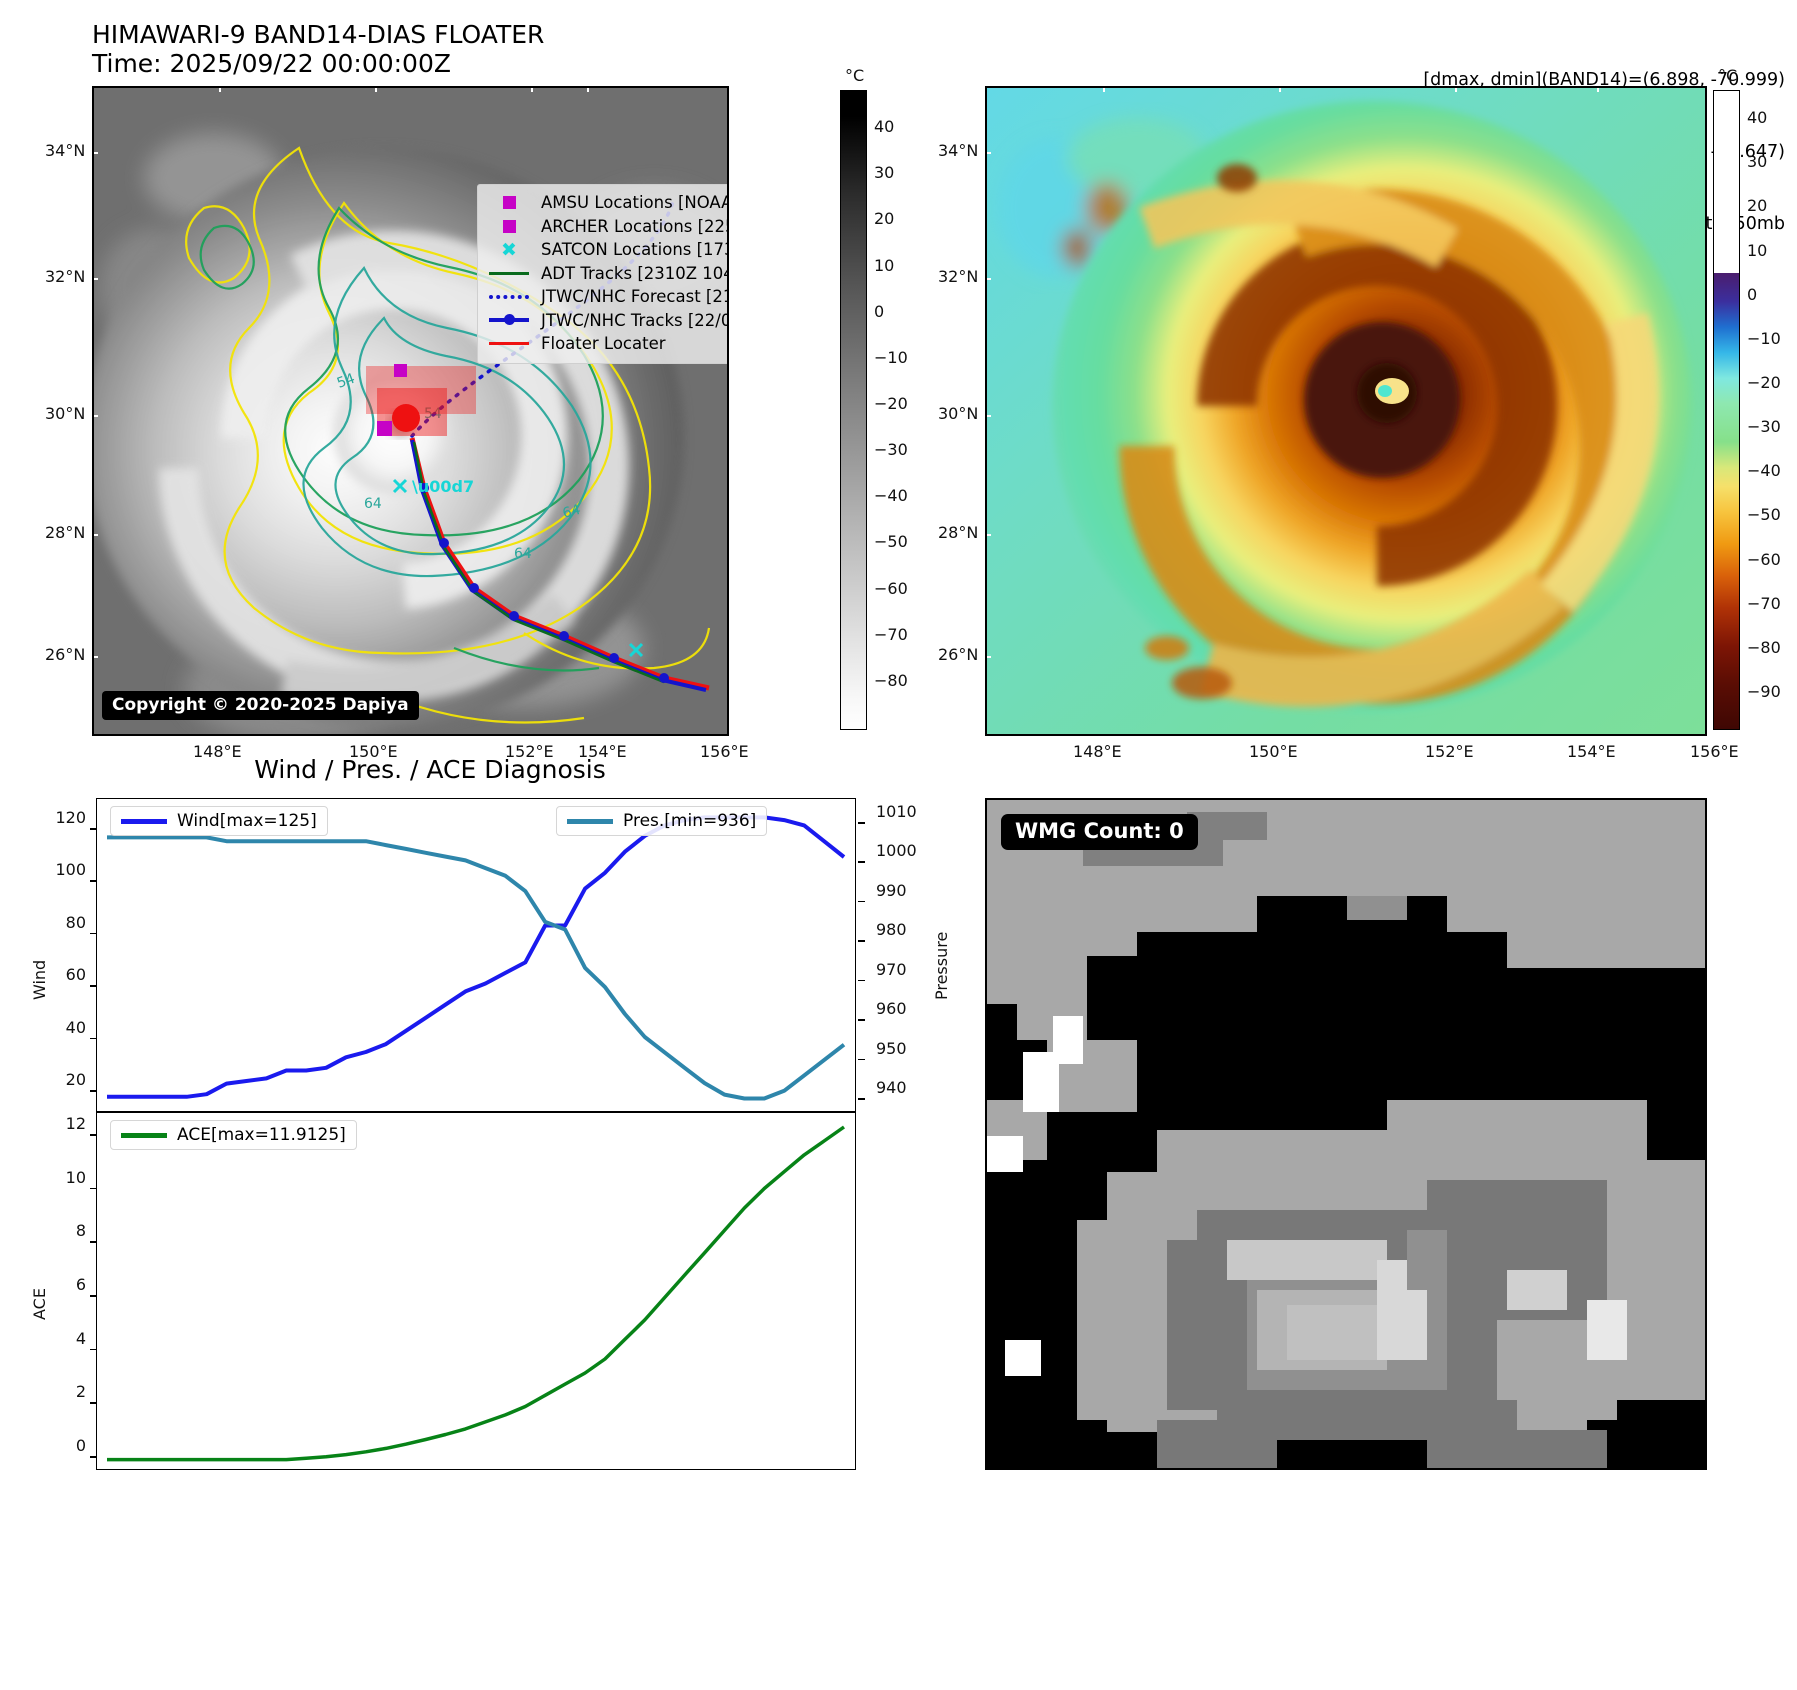 The width and height of the screenshot is (1797, 1690). I want to click on legend-item-forecast: JTWC/NHC Forecast [21/1800Z], so click(606, 297).